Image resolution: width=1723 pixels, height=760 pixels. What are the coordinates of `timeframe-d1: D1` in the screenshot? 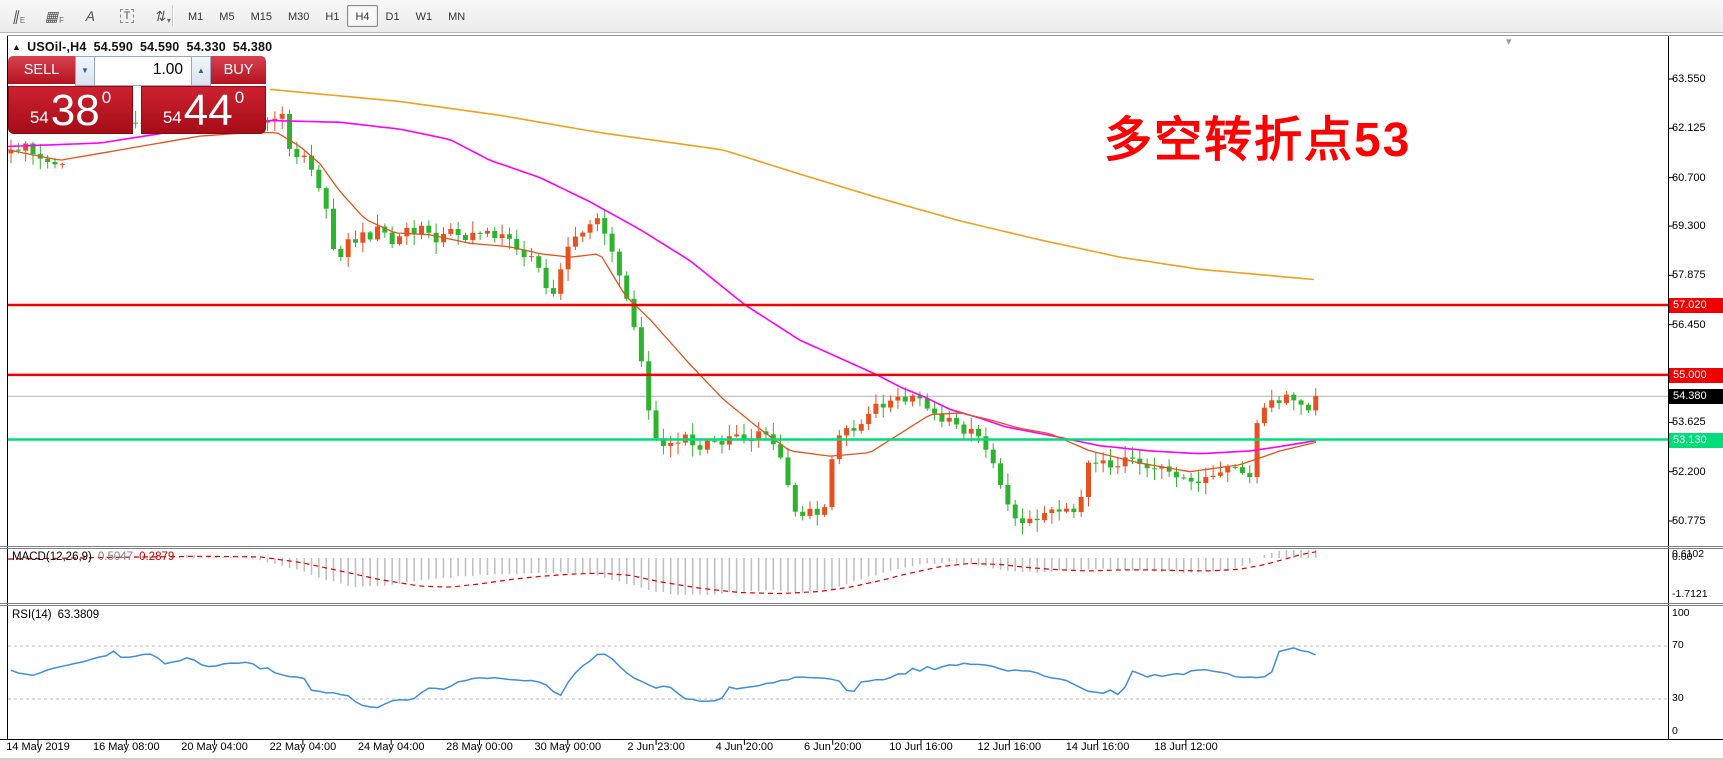 It's located at (392, 17).